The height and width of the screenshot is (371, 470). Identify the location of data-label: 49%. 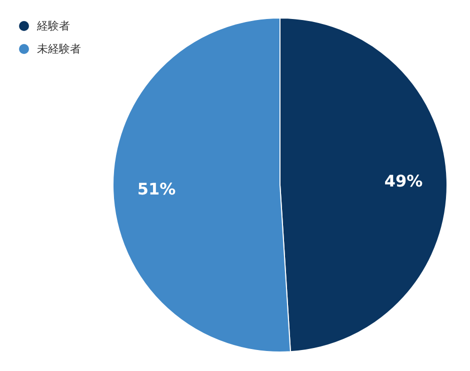
(403, 181).